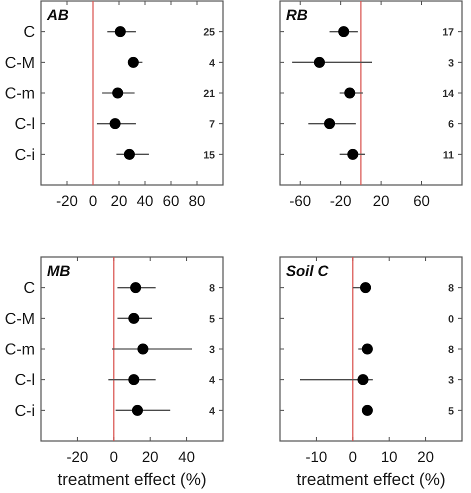 This screenshot has height=493, width=471. What do you see at coordinates (209, 94) in the screenshot?
I see `annotation: 21` at bounding box center [209, 94].